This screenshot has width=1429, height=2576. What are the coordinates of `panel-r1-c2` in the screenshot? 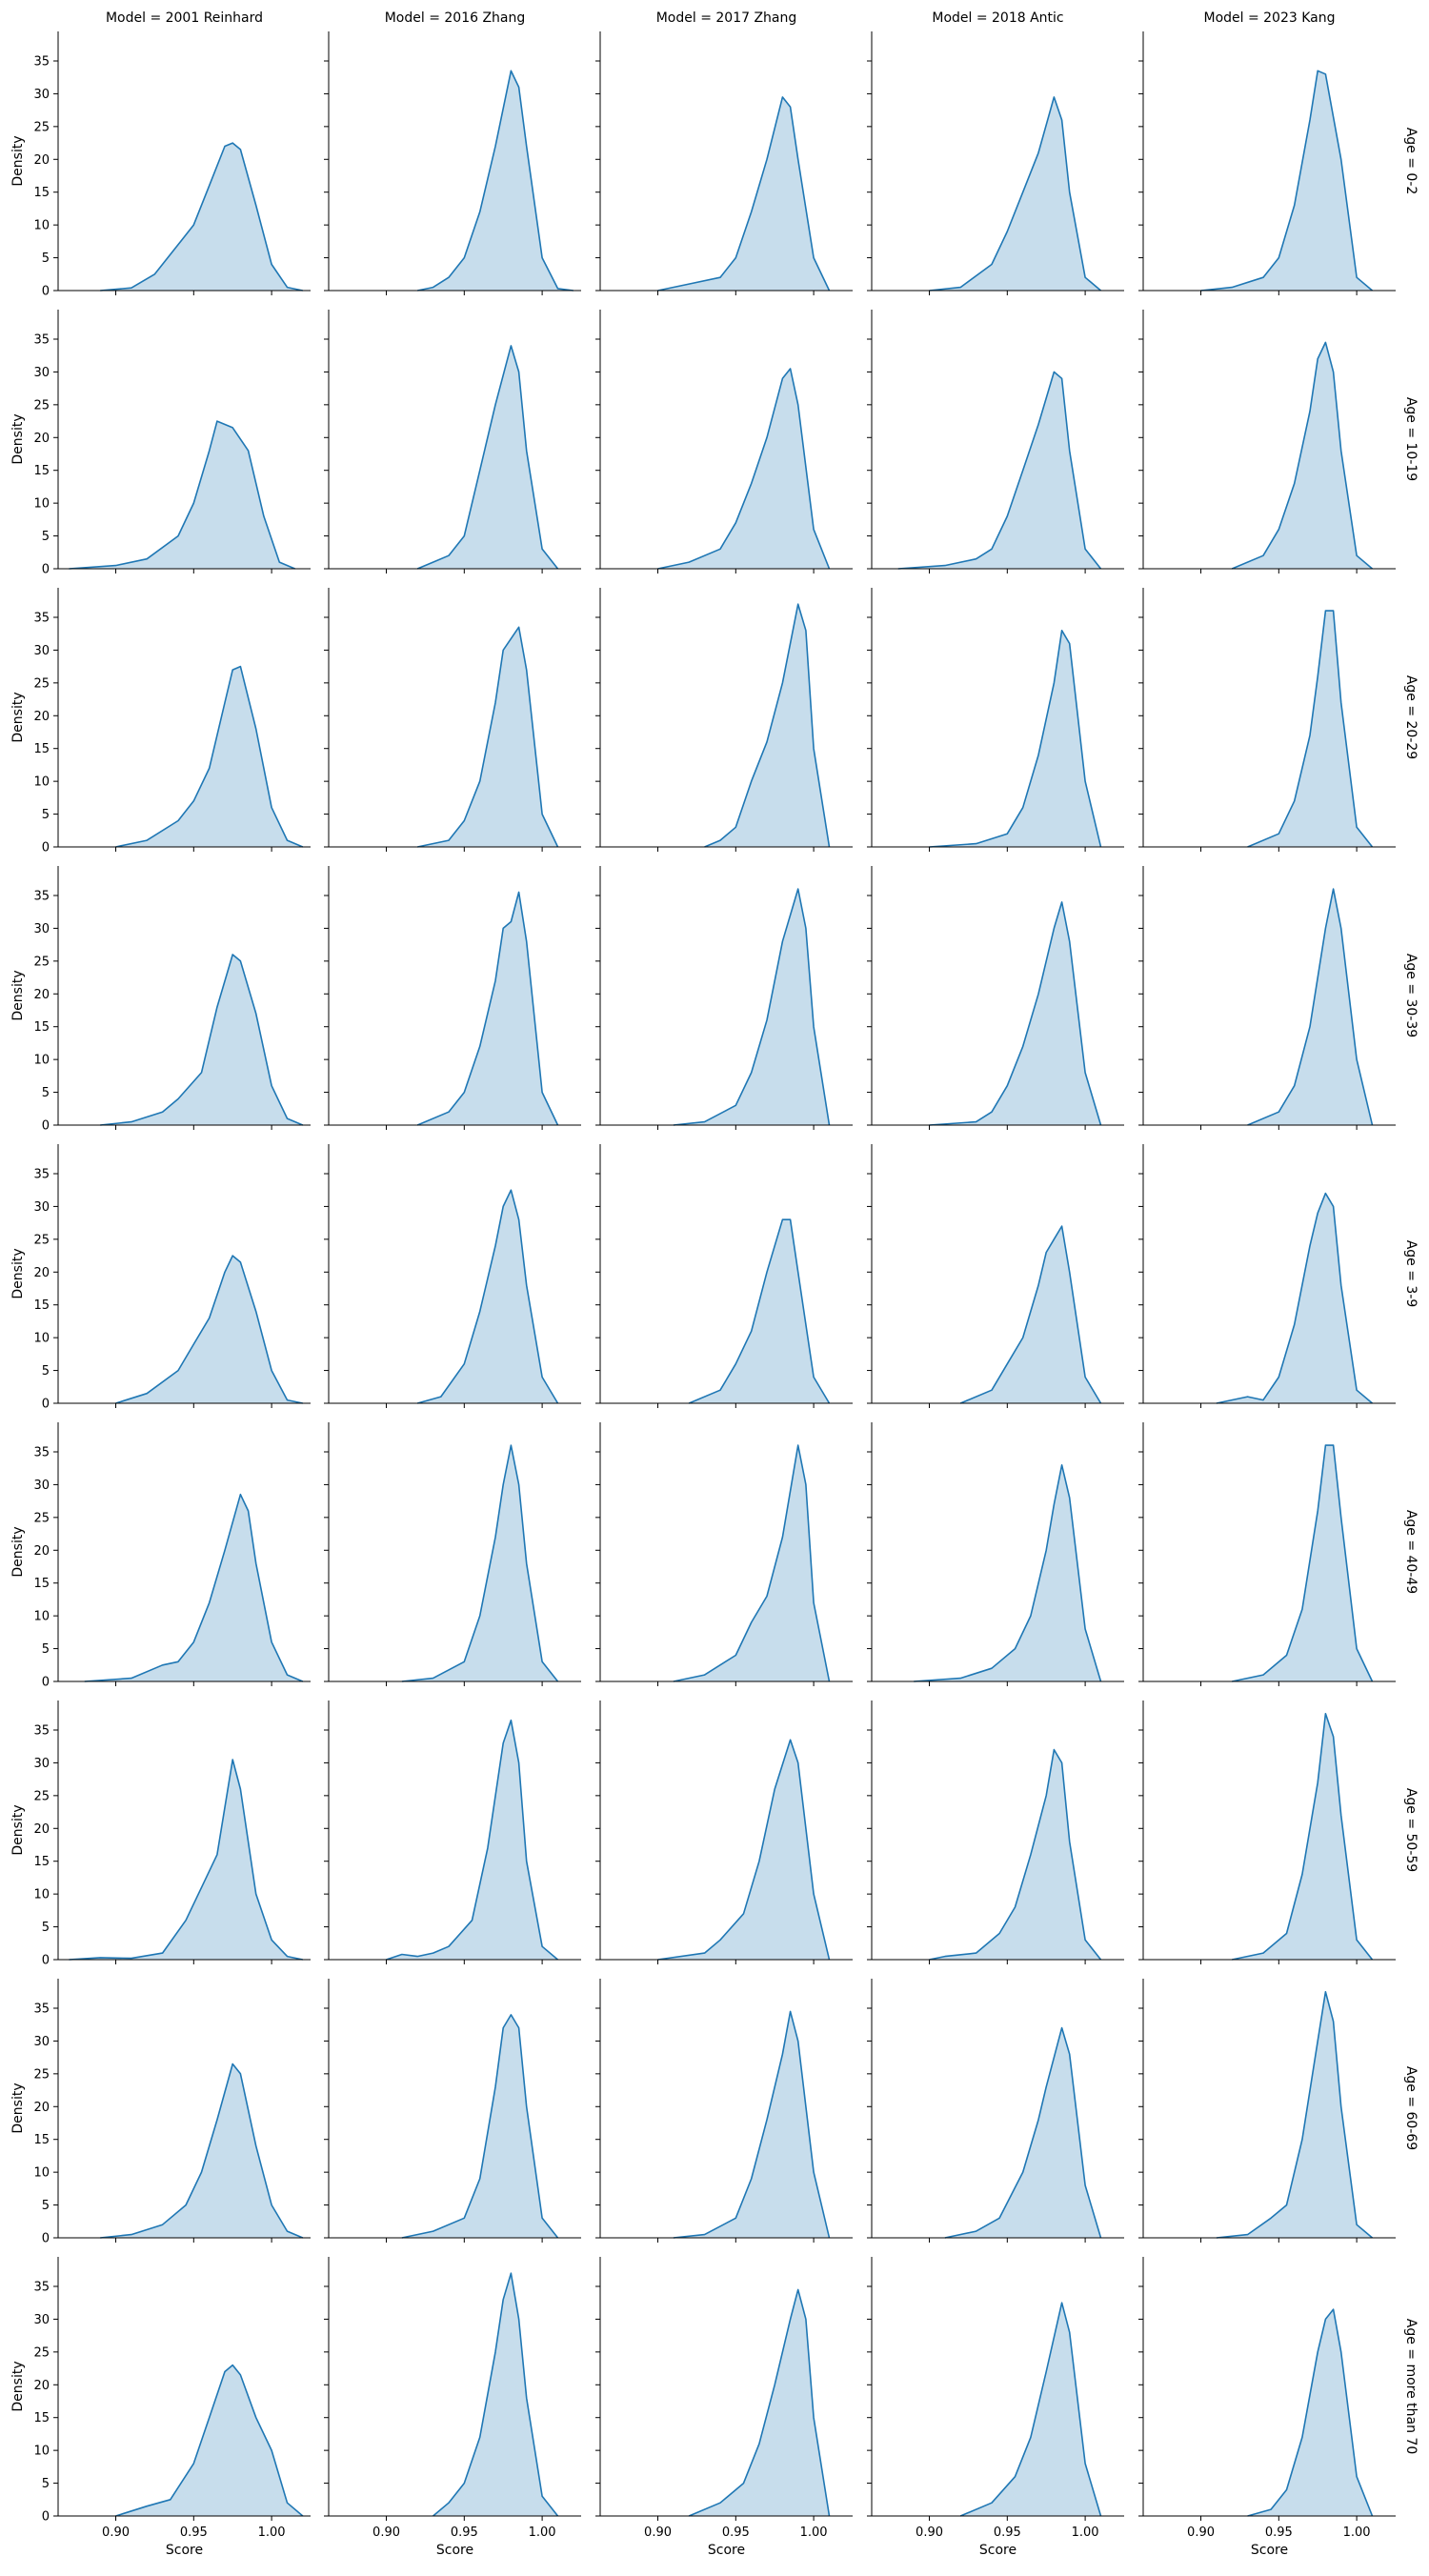 It's located at (724, 442).